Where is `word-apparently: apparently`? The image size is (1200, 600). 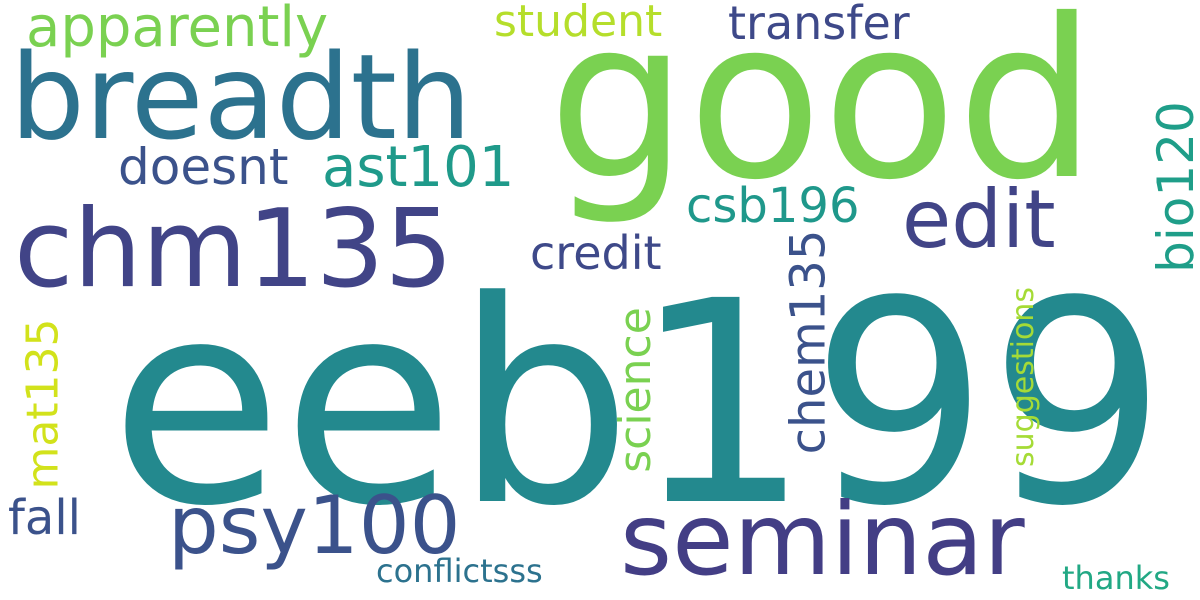 word-apparently: apparently is located at coordinates (177, 30).